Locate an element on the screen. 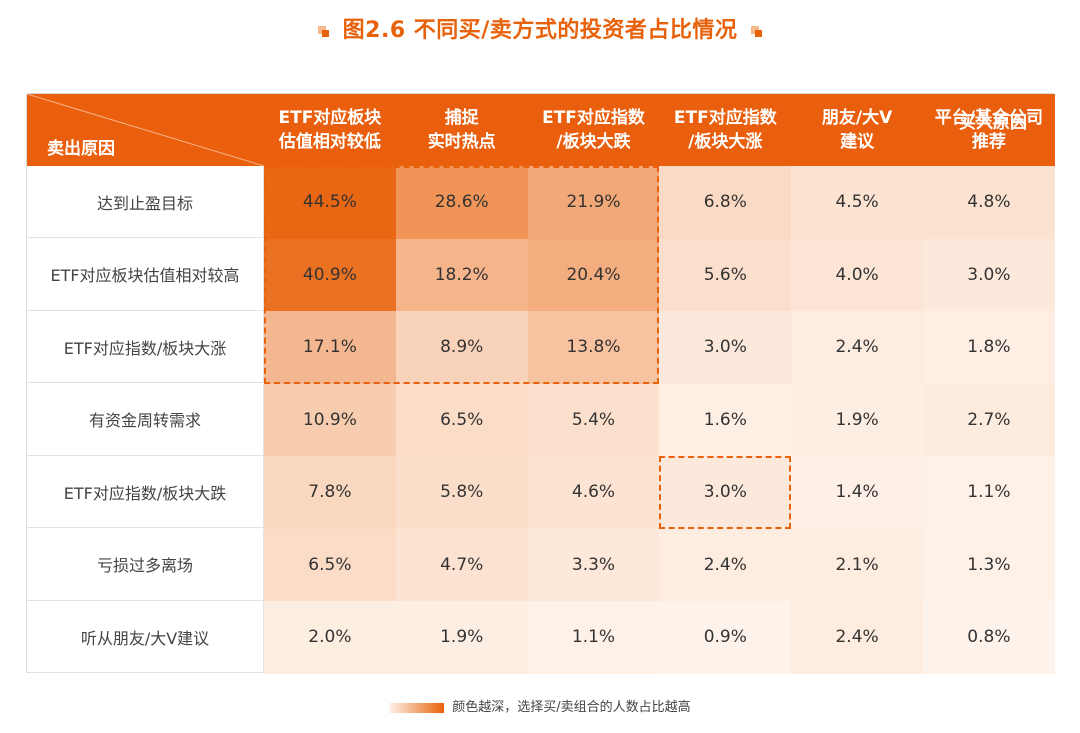 The width and height of the screenshot is (1080, 733). column-header-3: ETF对应指数/板块大跌 is located at coordinates (594, 130).